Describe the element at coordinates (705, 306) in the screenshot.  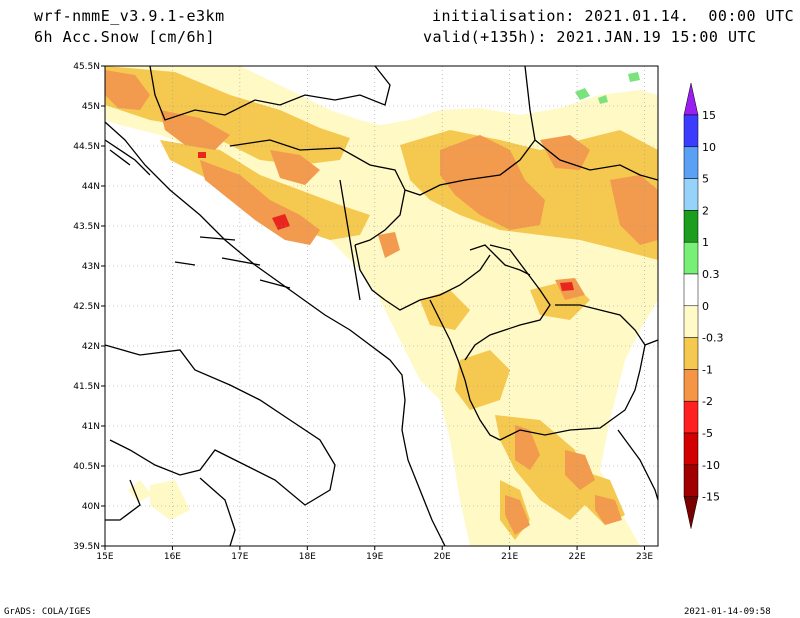
I see `colorbar-label: 0` at that location.